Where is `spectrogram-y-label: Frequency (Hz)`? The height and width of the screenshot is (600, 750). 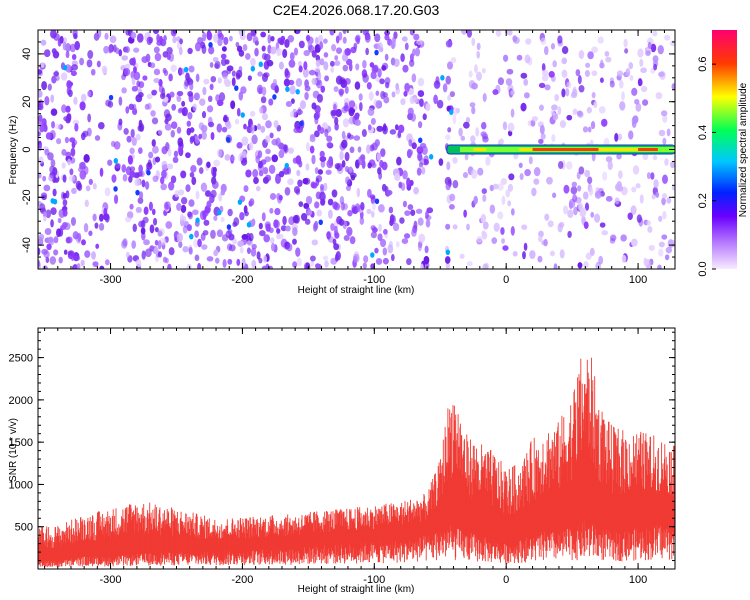 spectrogram-y-label: Frequency (Hz) is located at coordinates (13, 150).